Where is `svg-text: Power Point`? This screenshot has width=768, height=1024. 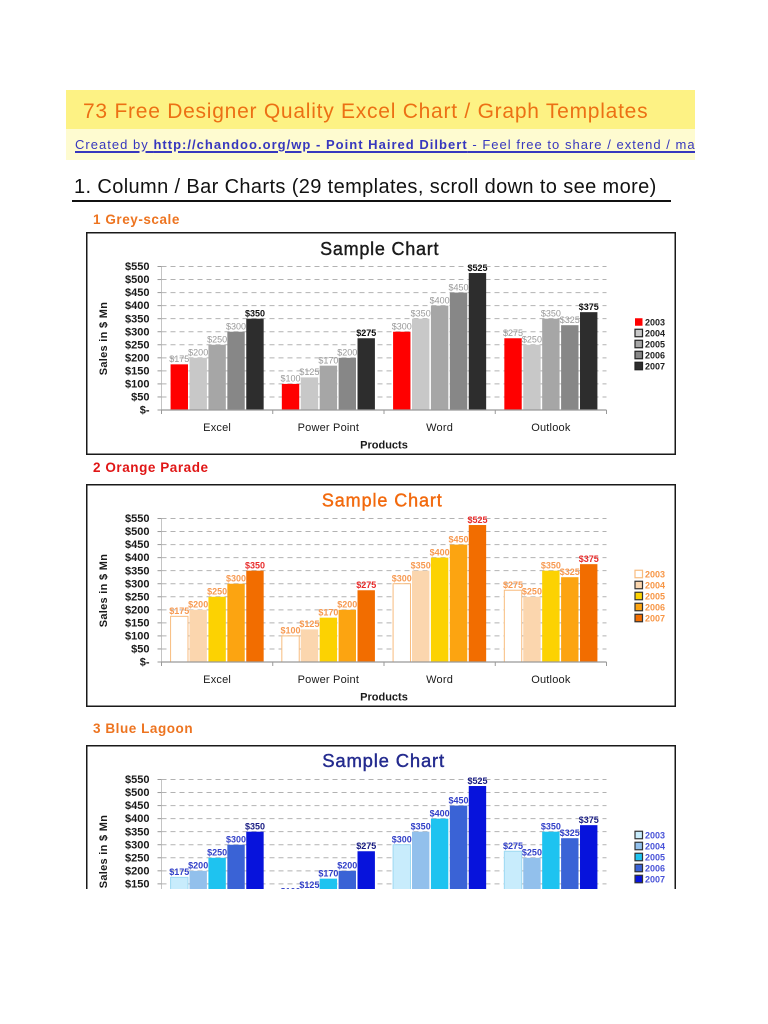 svg-text: Power Point is located at coordinates (329, 680).